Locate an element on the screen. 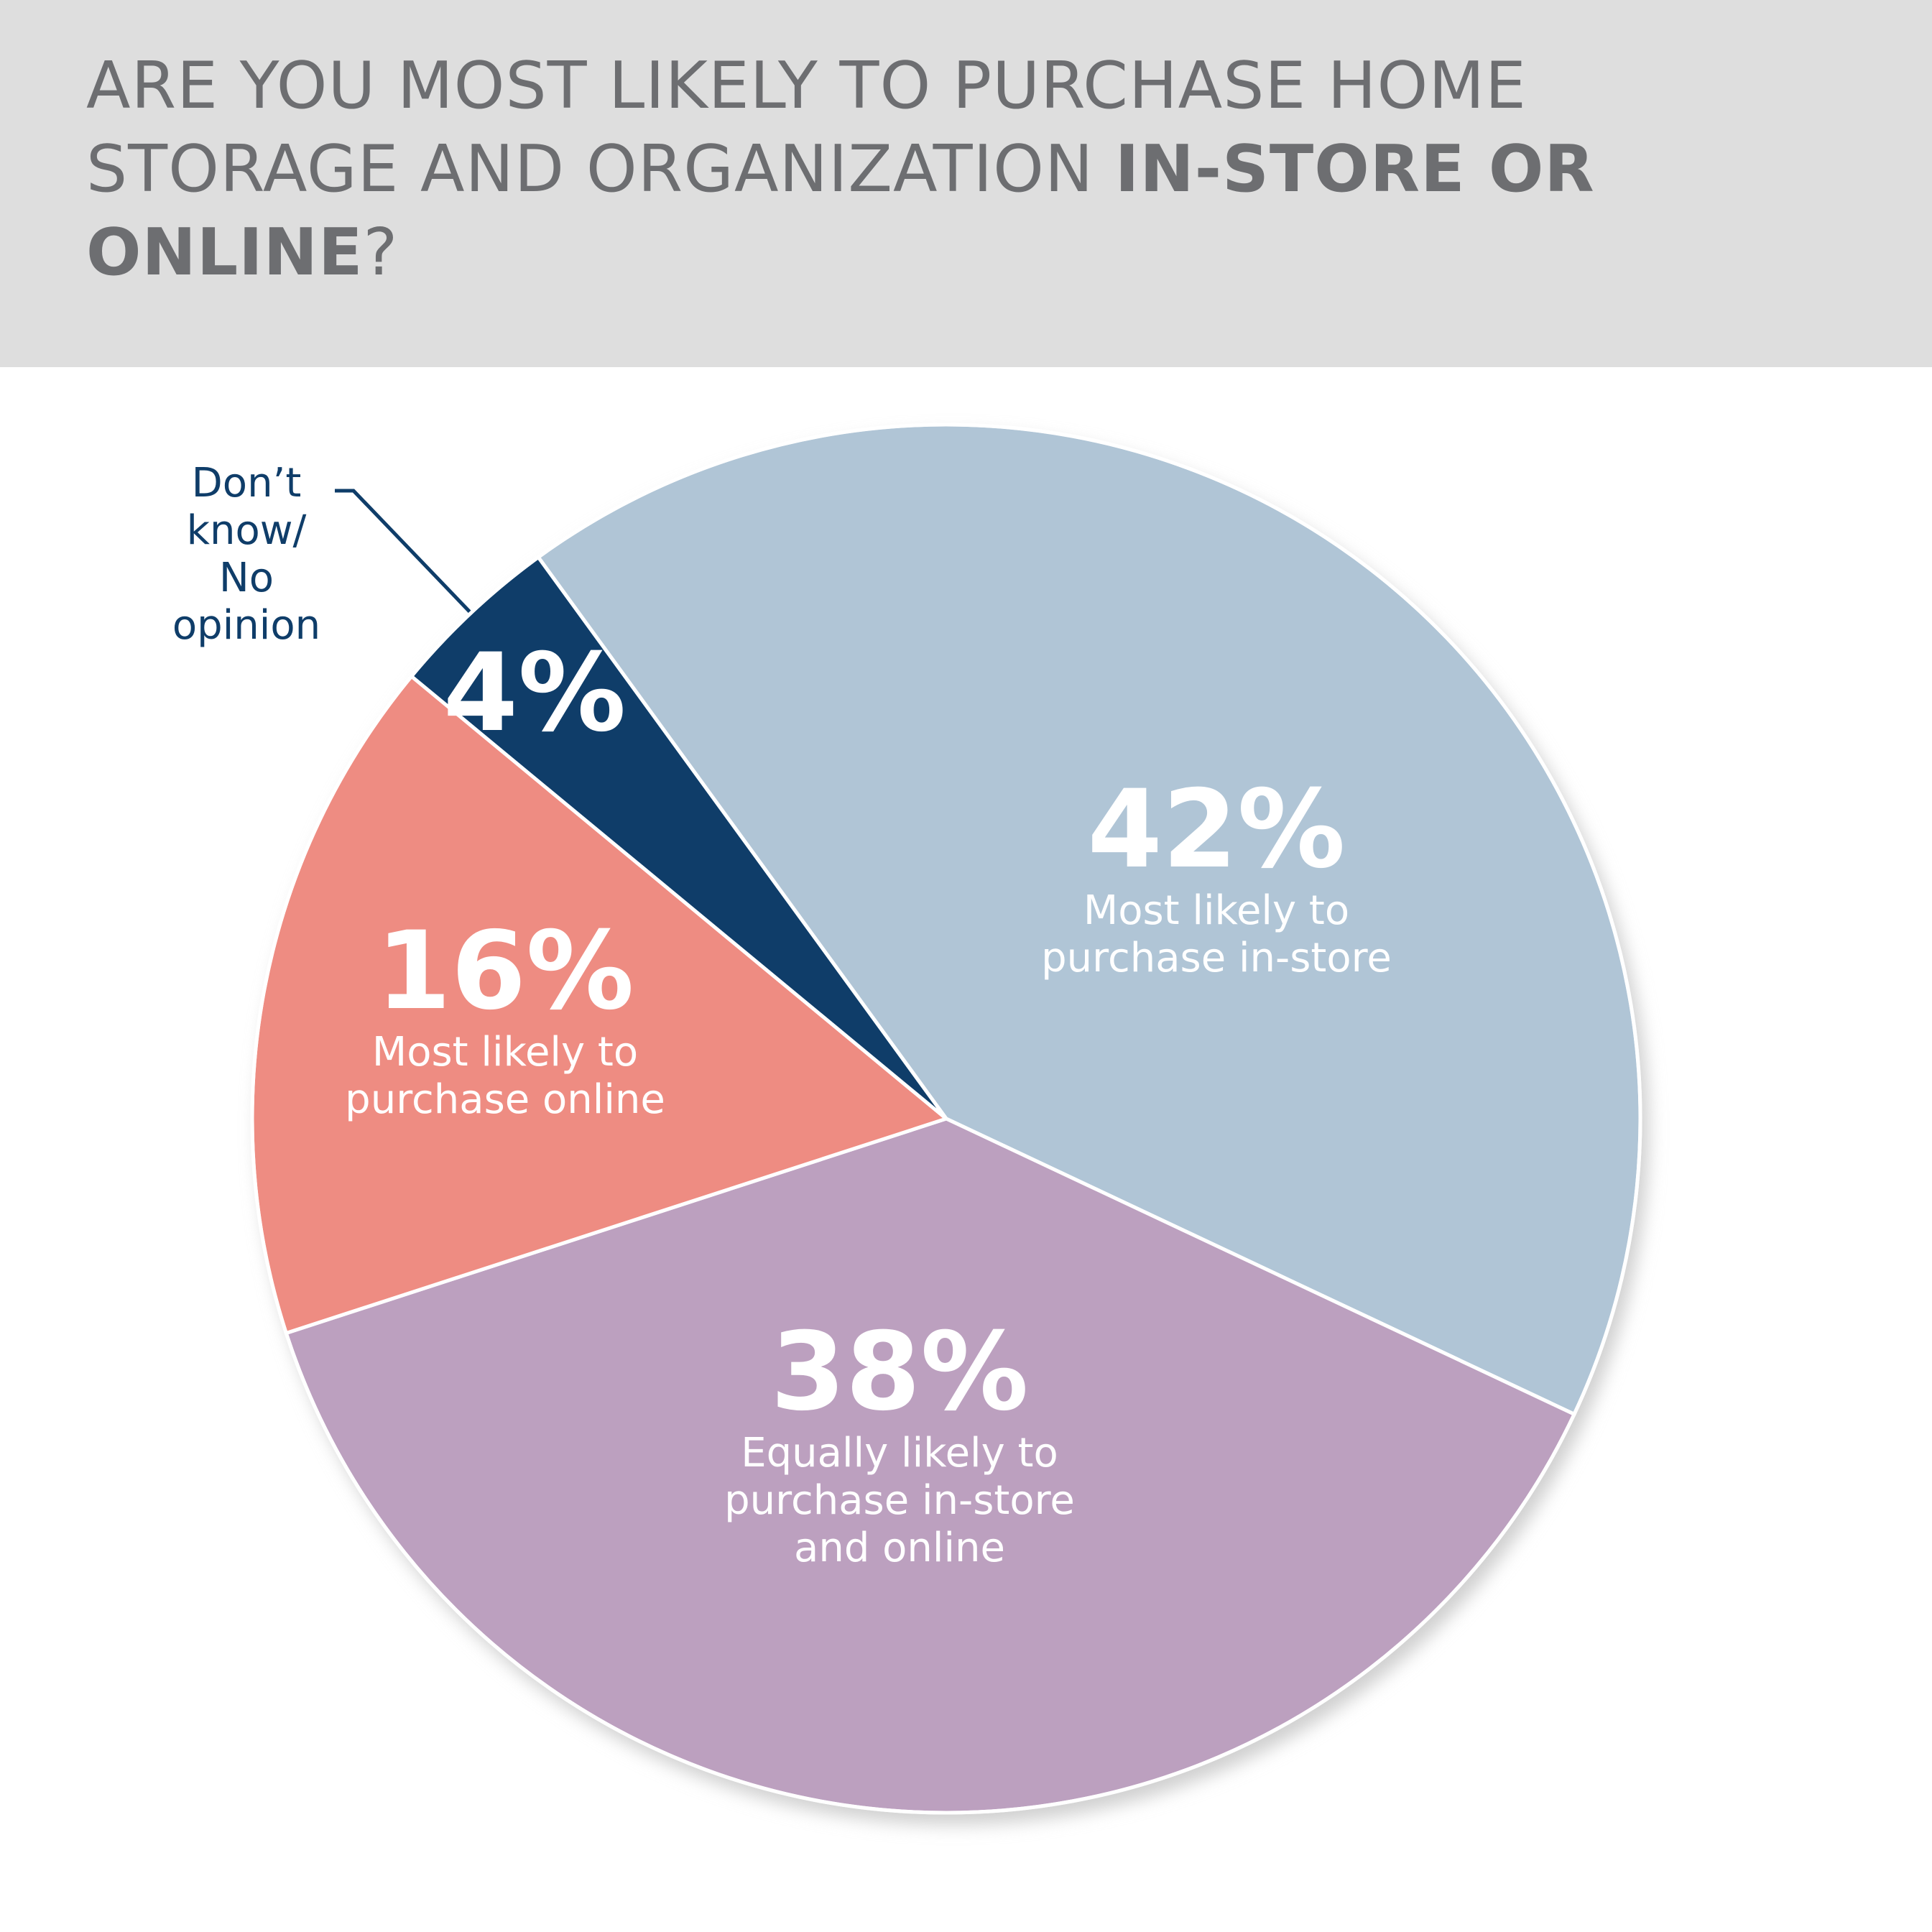 This screenshot has height=1932, width=1932. category-label: Most likely to purchase online is located at coordinates (505, 1076).